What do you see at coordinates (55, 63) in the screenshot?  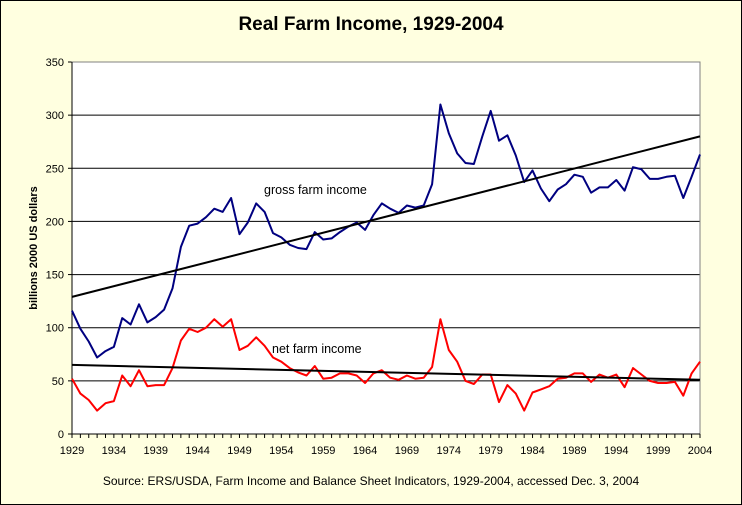 I see `y-tick-label: 350` at bounding box center [55, 63].